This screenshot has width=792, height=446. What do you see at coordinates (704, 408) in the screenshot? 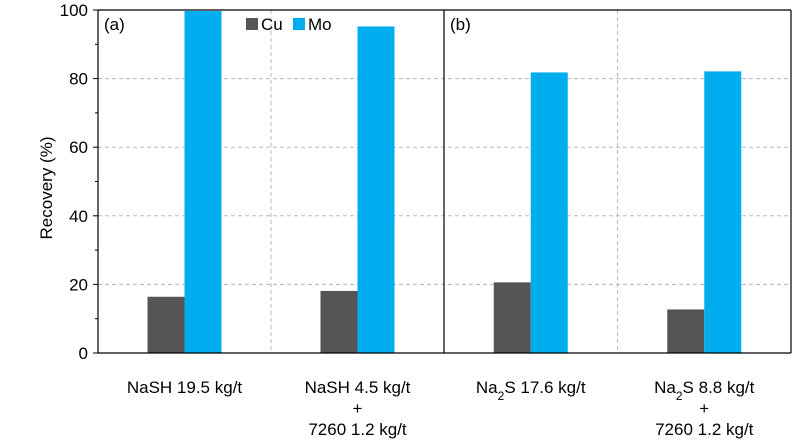
I see `category-label-panel2-cat2: +` at bounding box center [704, 408].